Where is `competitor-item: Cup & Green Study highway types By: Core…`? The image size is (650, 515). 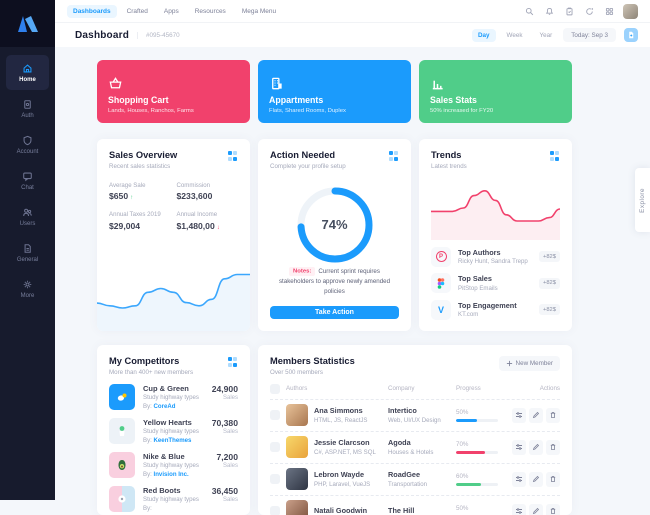
competitor-item: Cup & Green Study highway types By: Core… is located at coordinates (173, 397).